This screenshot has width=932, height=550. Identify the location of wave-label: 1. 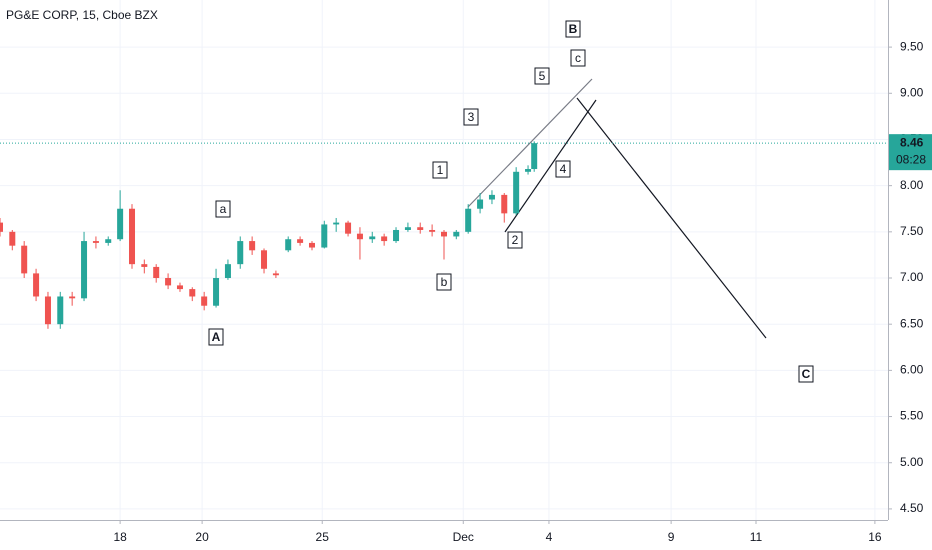
(440, 170).